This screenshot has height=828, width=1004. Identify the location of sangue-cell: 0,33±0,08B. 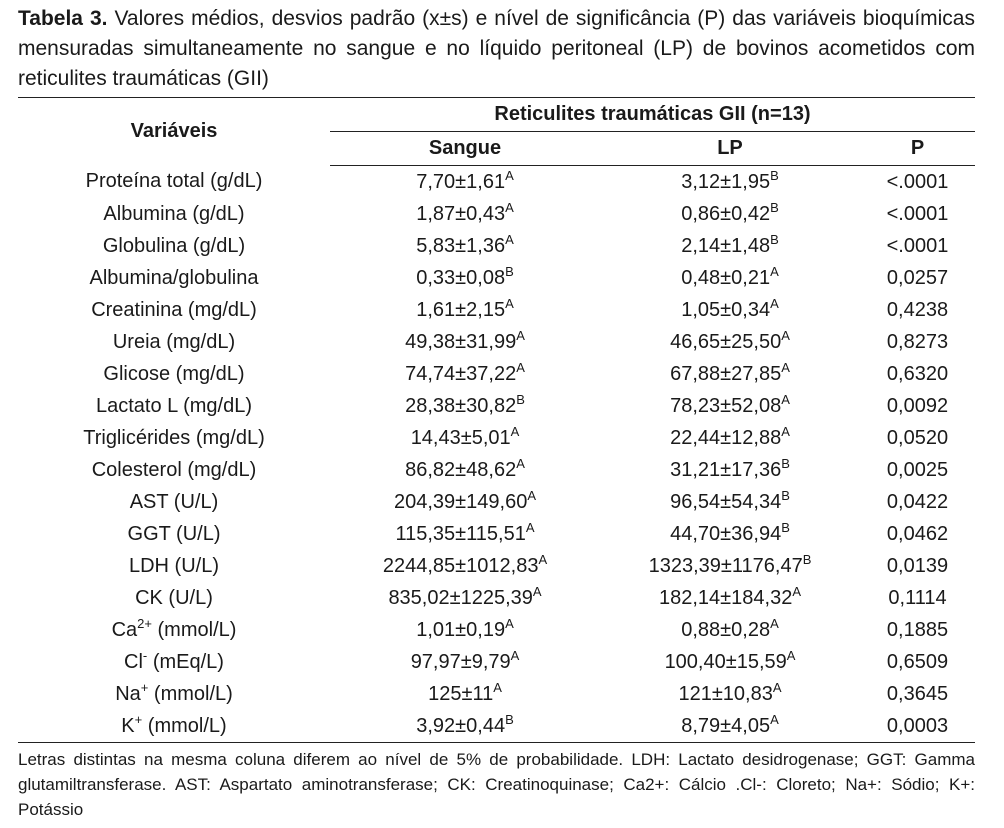
(465, 278).